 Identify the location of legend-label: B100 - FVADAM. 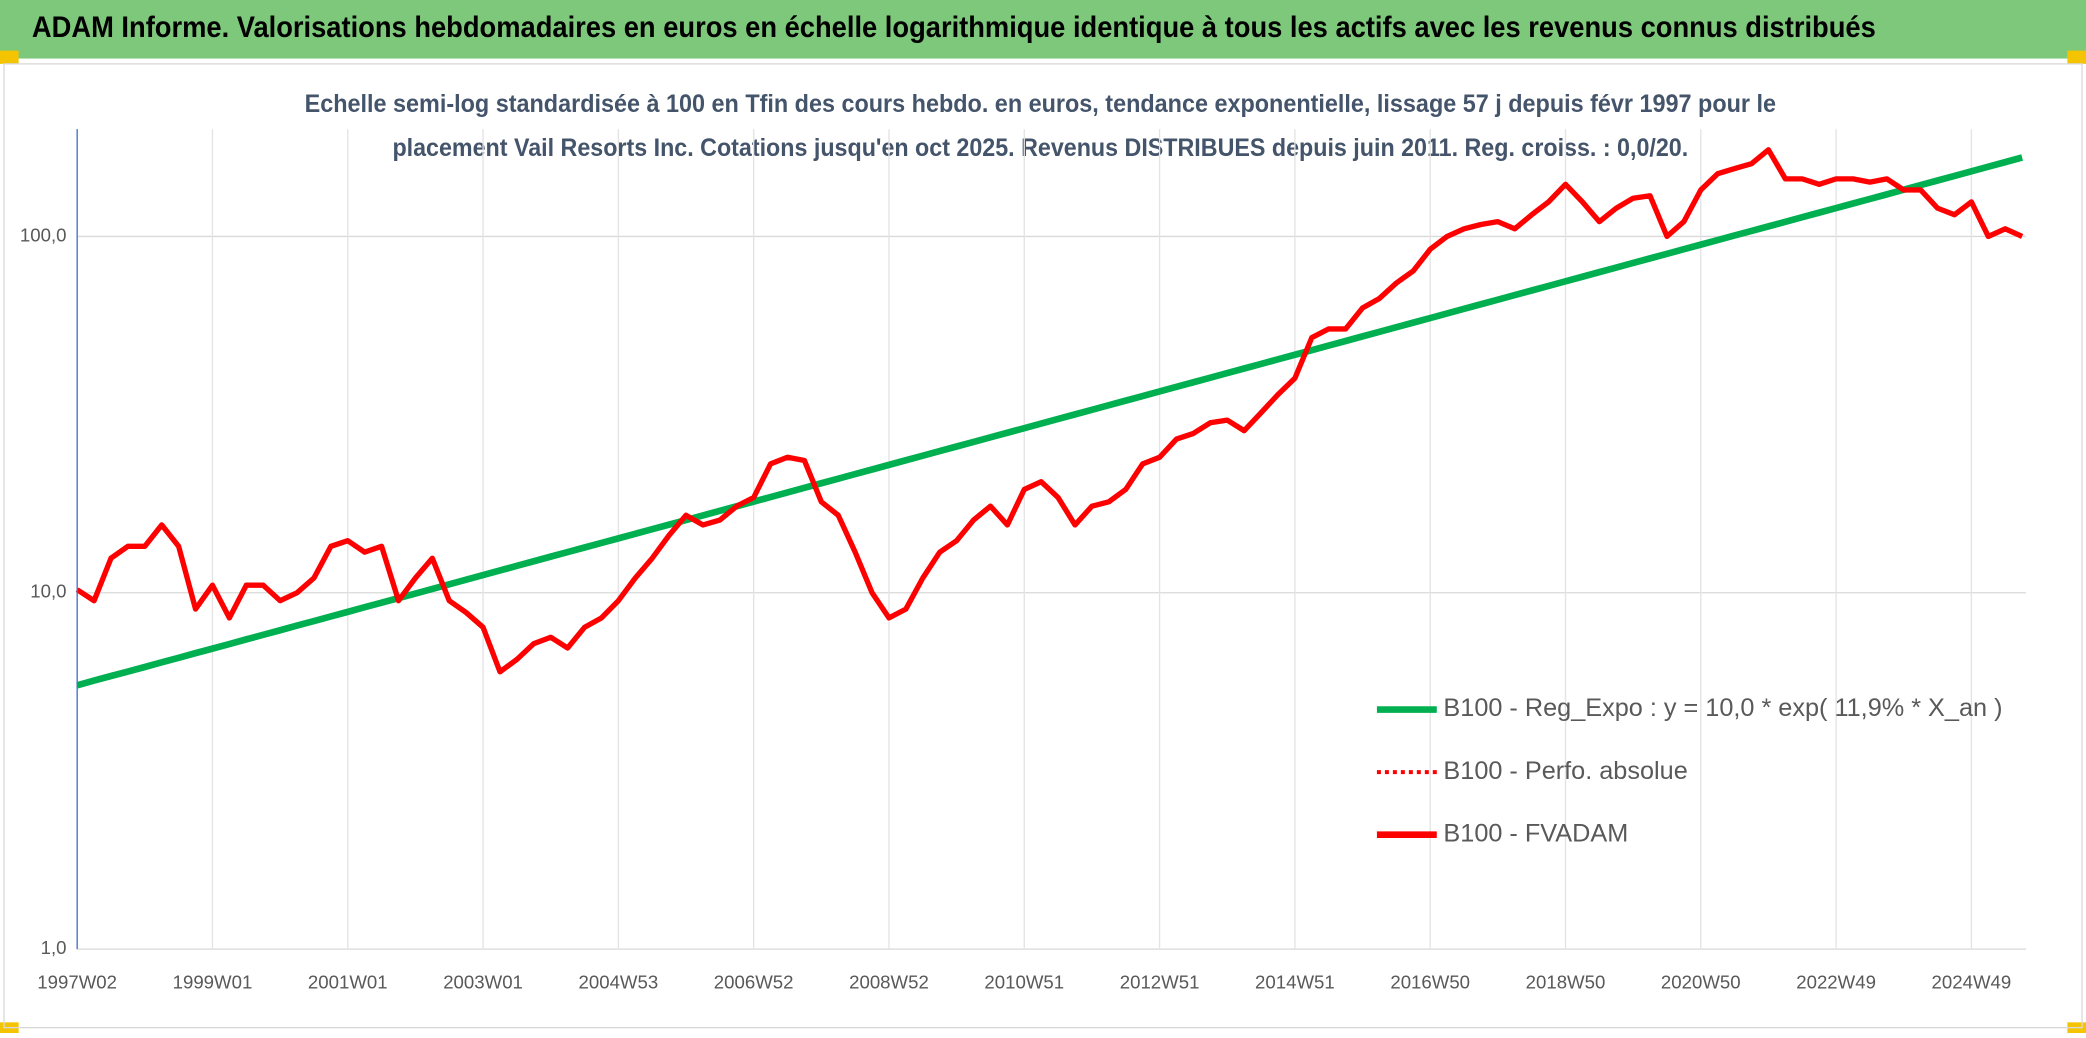
(1535, 833).